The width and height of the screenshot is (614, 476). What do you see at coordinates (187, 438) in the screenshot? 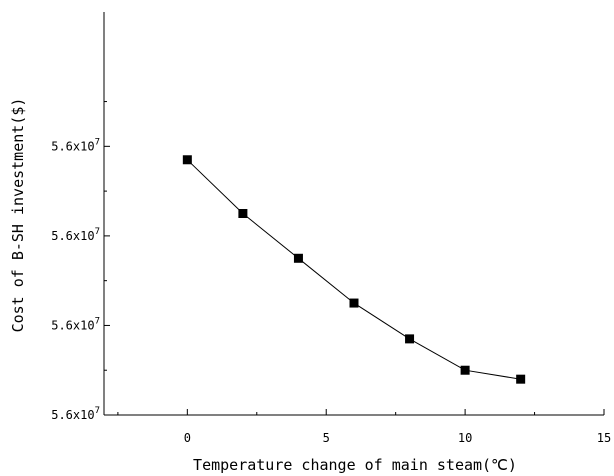
I see `x-tick-label: 0` at bounding box center [187, 438].